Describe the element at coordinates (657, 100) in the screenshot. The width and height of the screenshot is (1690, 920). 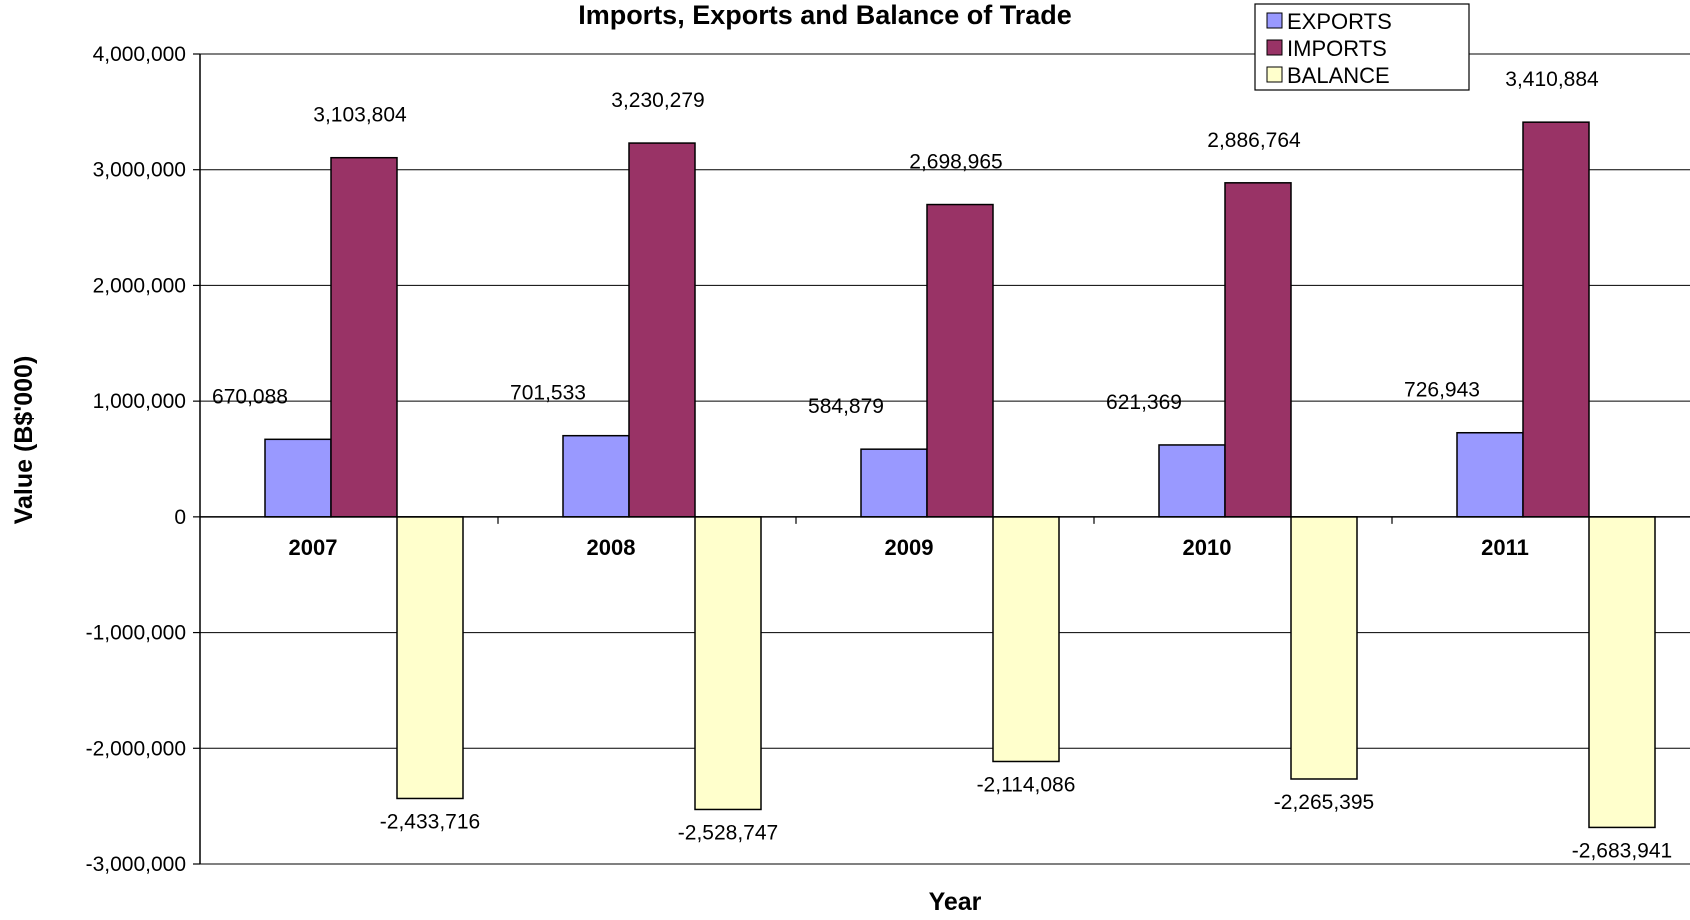
I see `data-label-imports: 3,230,279` at that location.